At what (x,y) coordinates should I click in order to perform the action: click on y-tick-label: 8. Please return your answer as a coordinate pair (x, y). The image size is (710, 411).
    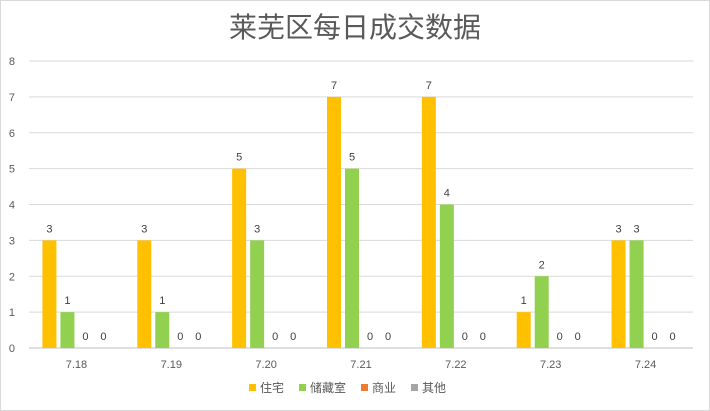
    Looking at the image, I should click on (12, 62).